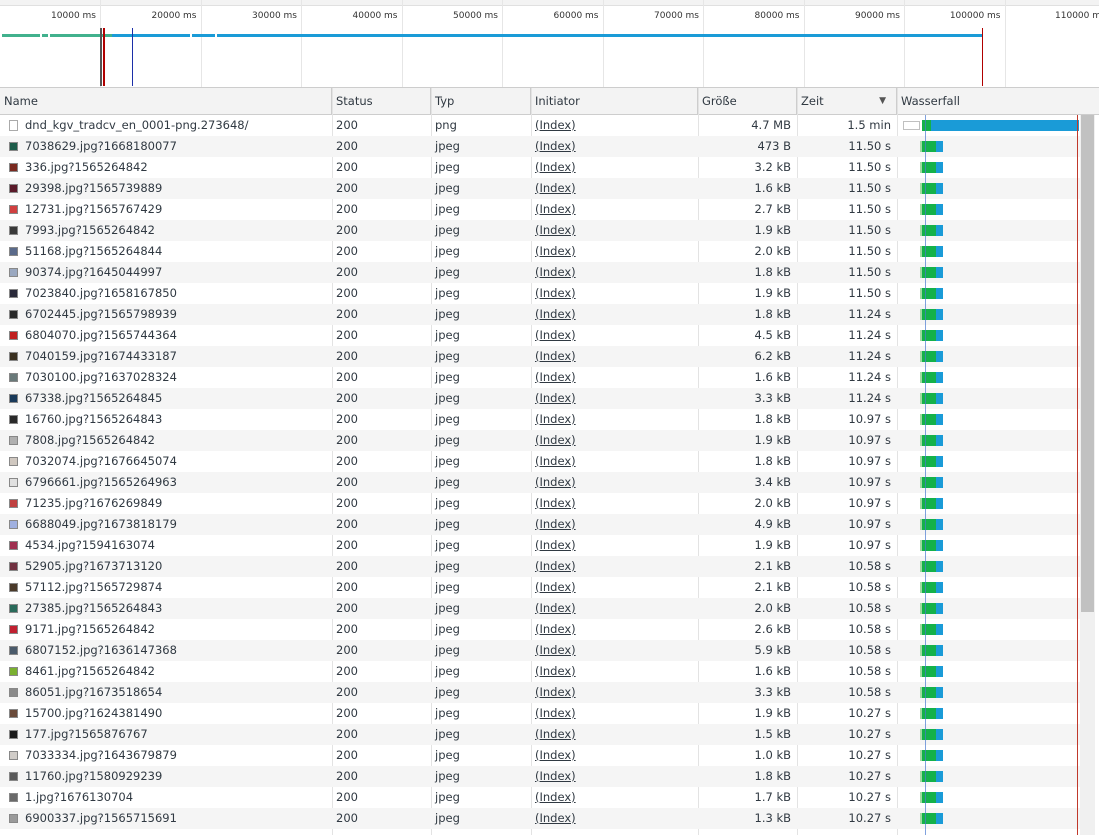 The width and height of the screenshot is (1099, 835). What do you see at coordinates (166, 293) in the screenshot?
I see `request-name-cell: 7023840.jpg?1658167850` at bounding box center [166, 293].